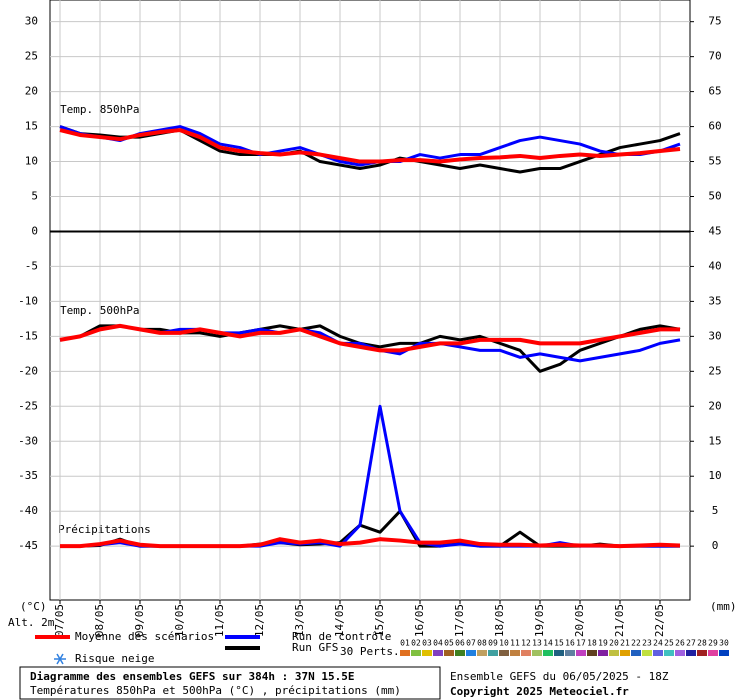 This screenshot has width=740, height=700. I want to click on y-tick-label: 0, so click(34, 230).